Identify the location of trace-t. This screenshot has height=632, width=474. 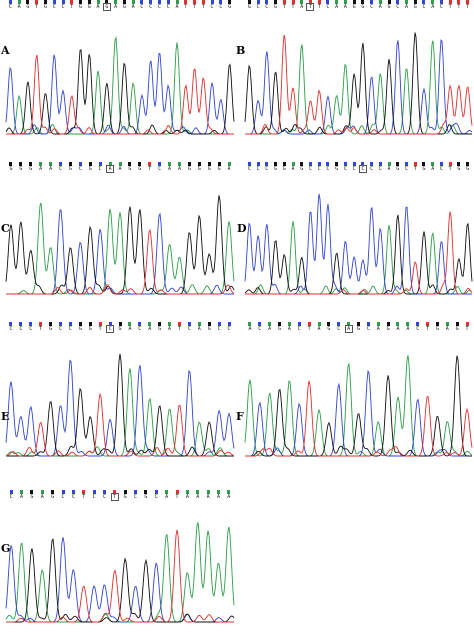
(120, 94).